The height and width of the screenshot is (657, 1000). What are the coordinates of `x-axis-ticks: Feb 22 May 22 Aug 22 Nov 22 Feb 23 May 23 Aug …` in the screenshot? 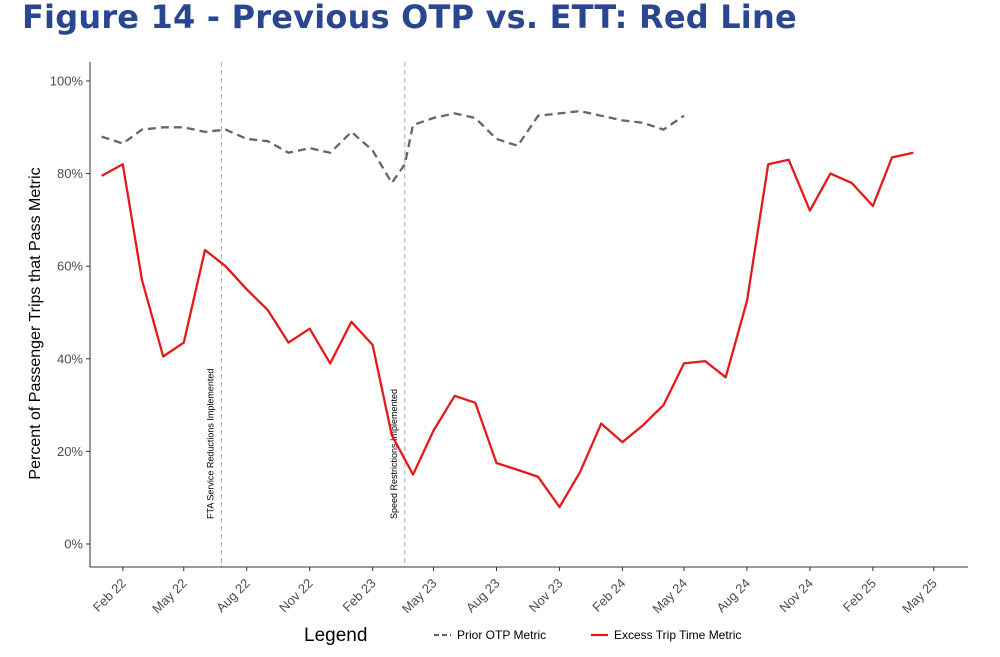 It's located at (515, 591).